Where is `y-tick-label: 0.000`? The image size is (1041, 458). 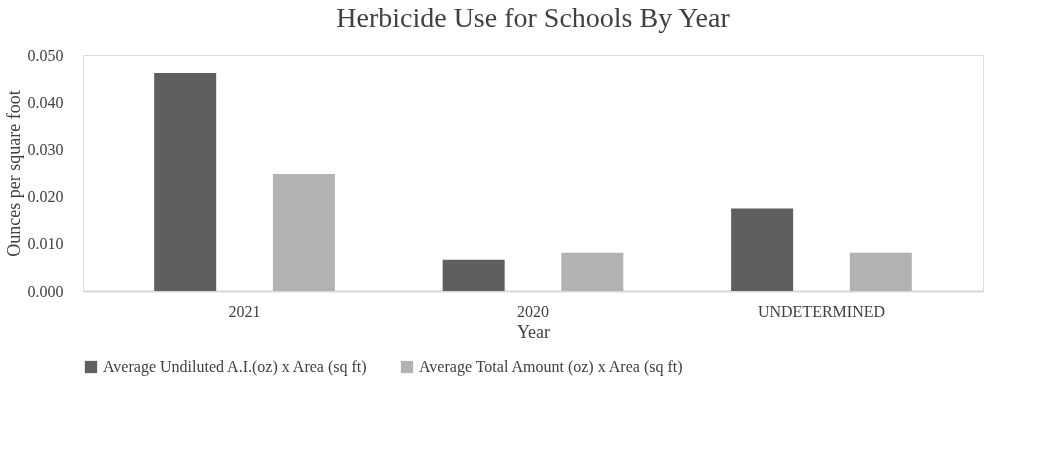 y-tick-label: 0.000 is located at coordinates (45, 291).